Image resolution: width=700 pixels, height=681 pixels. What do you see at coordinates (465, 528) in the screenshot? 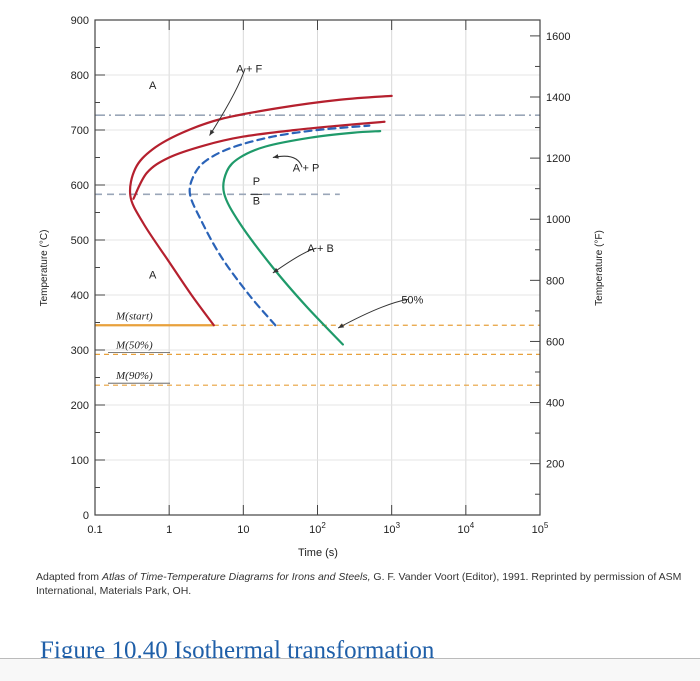
I see `x-tick-label: 10⁴` at bounding box center [465, 528].